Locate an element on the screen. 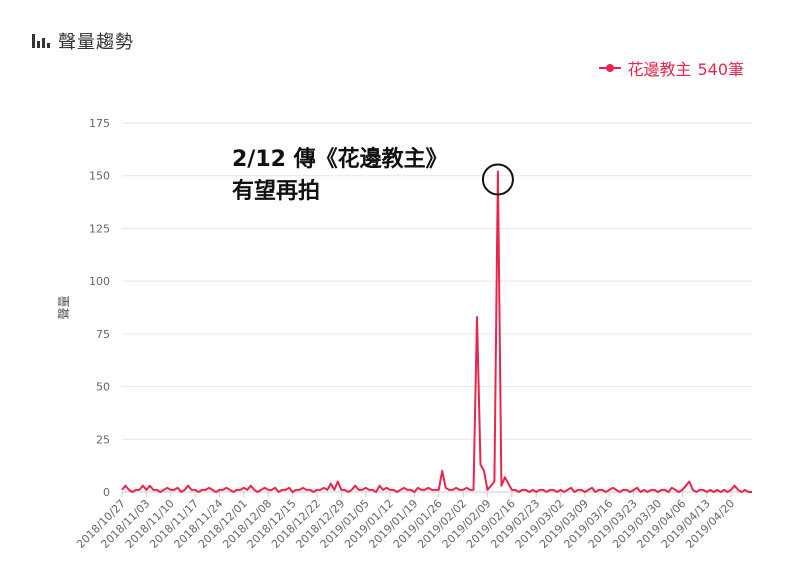 The image size is (792, 566). chart-title: 聲量趨勢 is located at coordinates (96, 42).